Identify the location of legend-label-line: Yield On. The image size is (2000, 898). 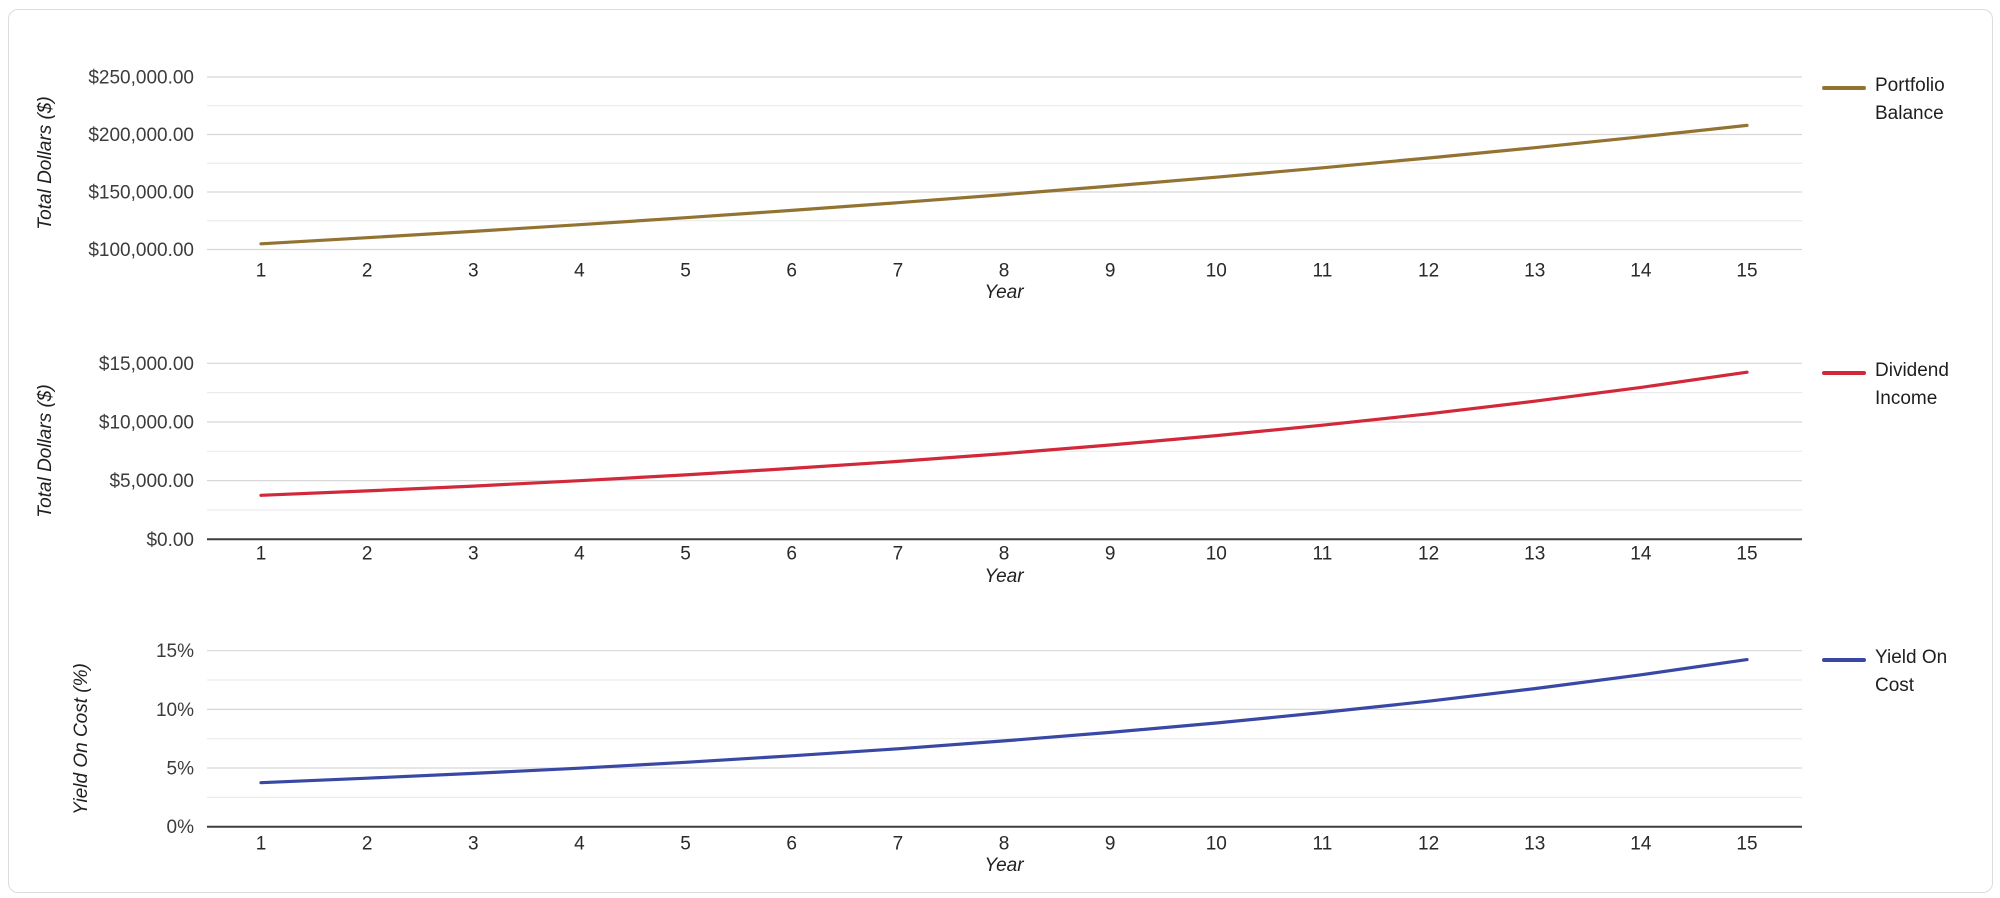
(1911, 657).